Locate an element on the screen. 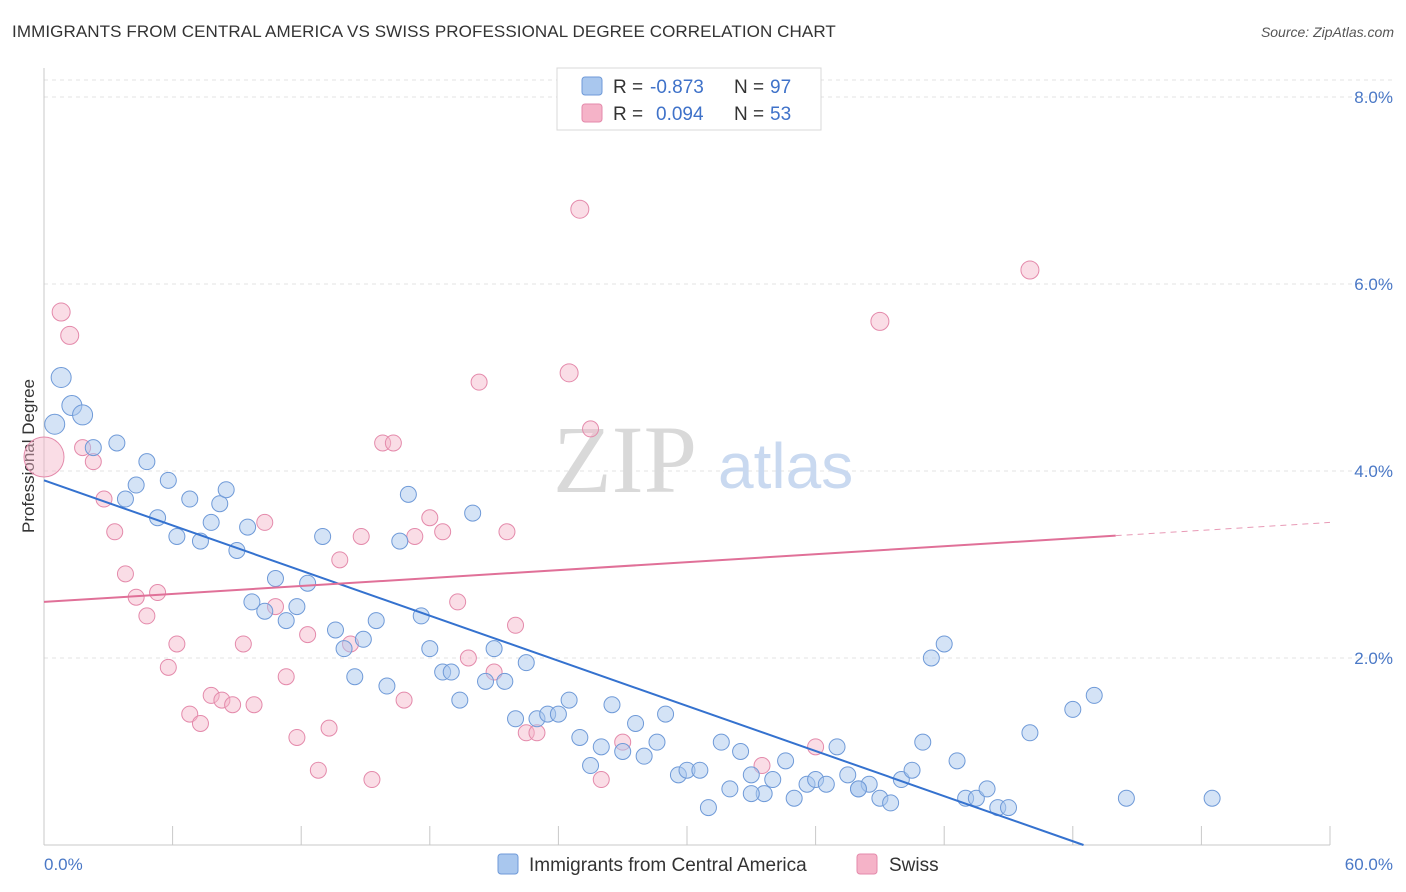  legend-r-value-2: 0.094 is located at coordinates (680, 114).